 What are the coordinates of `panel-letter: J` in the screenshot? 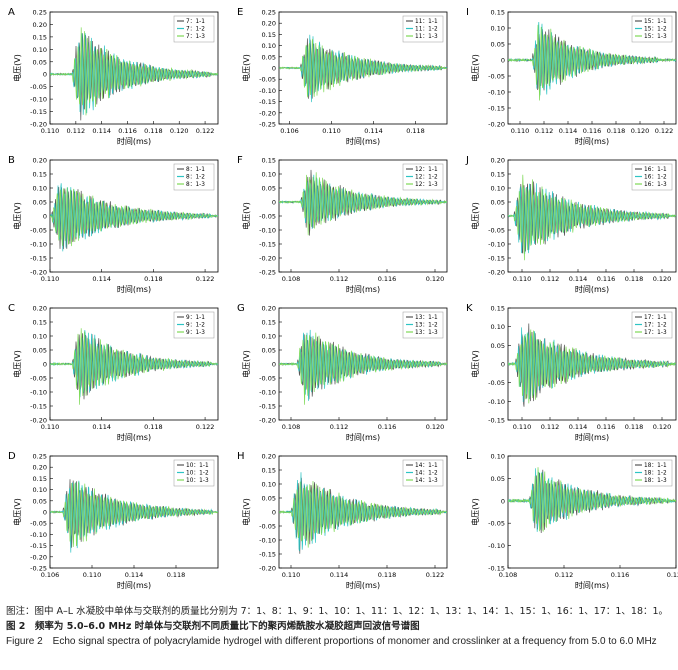 It's located at (467, 160).